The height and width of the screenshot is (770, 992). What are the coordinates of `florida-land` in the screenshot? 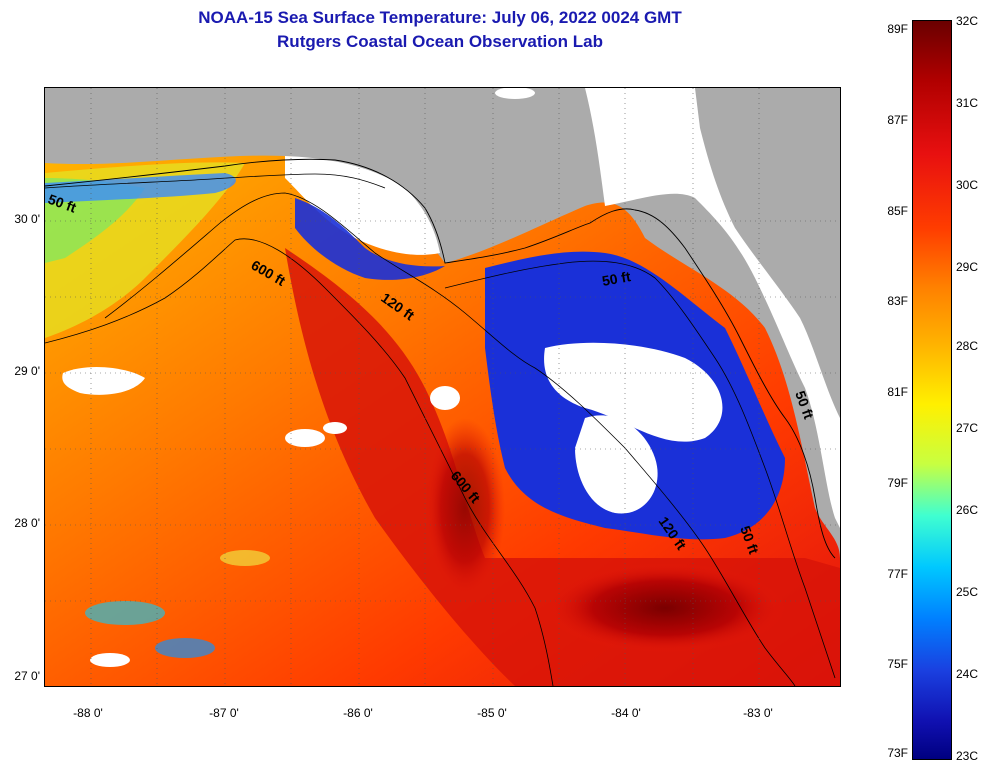 It's located at (767, 253).